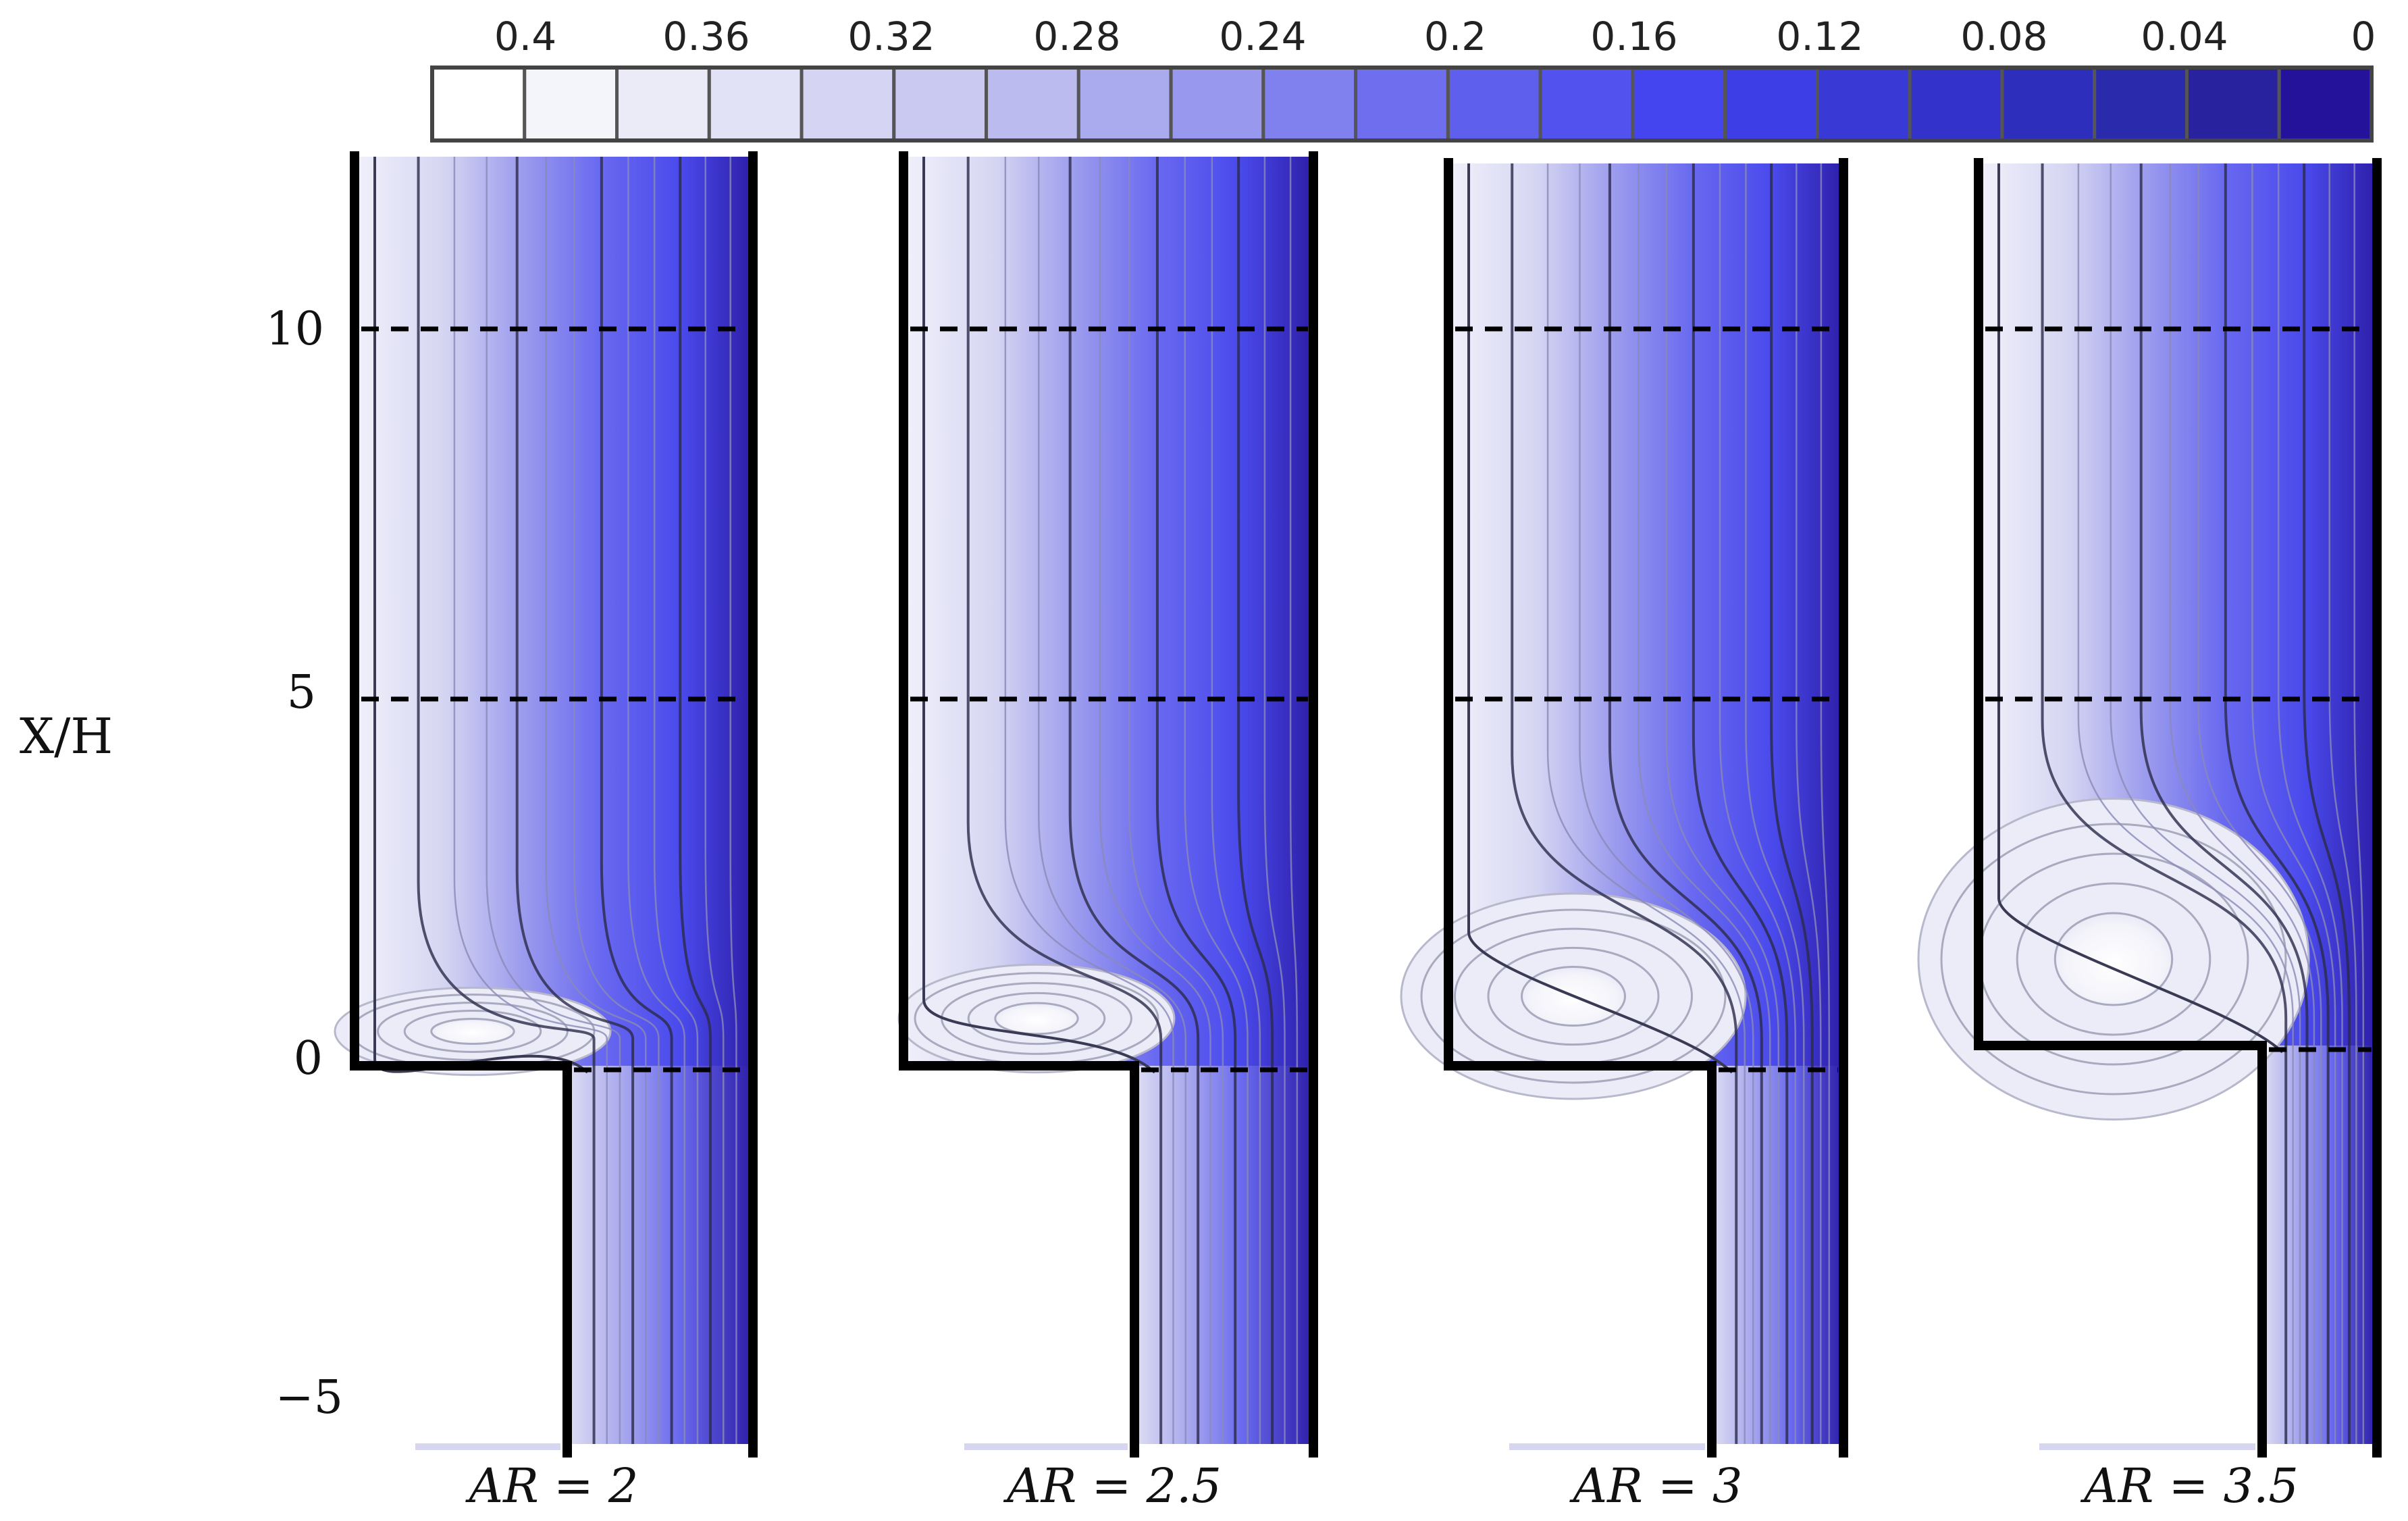 This screenshot has width=2408, height=1521. Describe the element at coordinates (309, 1398) in the screenshot. I see `y-tick-label: −5` at that location.